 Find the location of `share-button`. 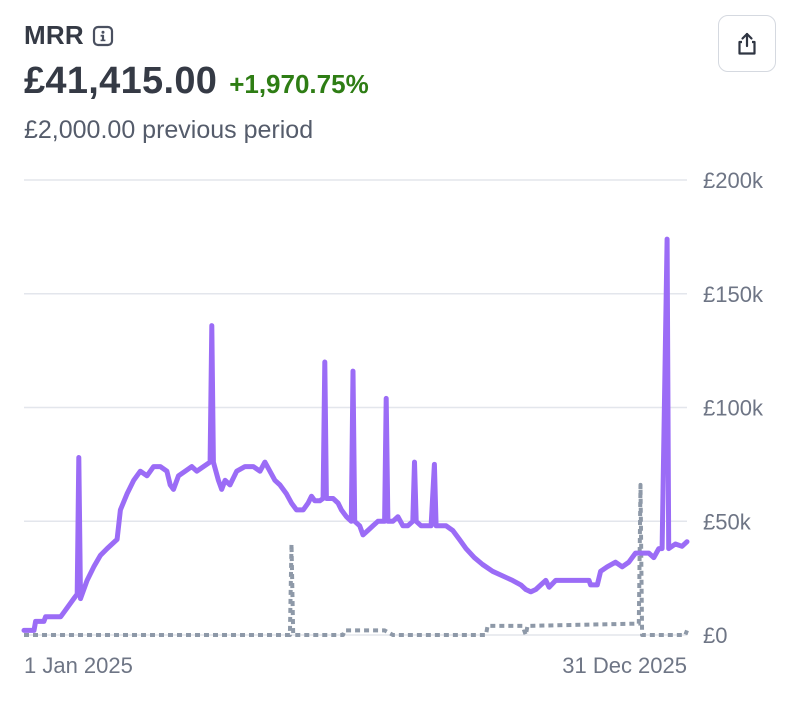

share-button is located at coordinates (747, 43).